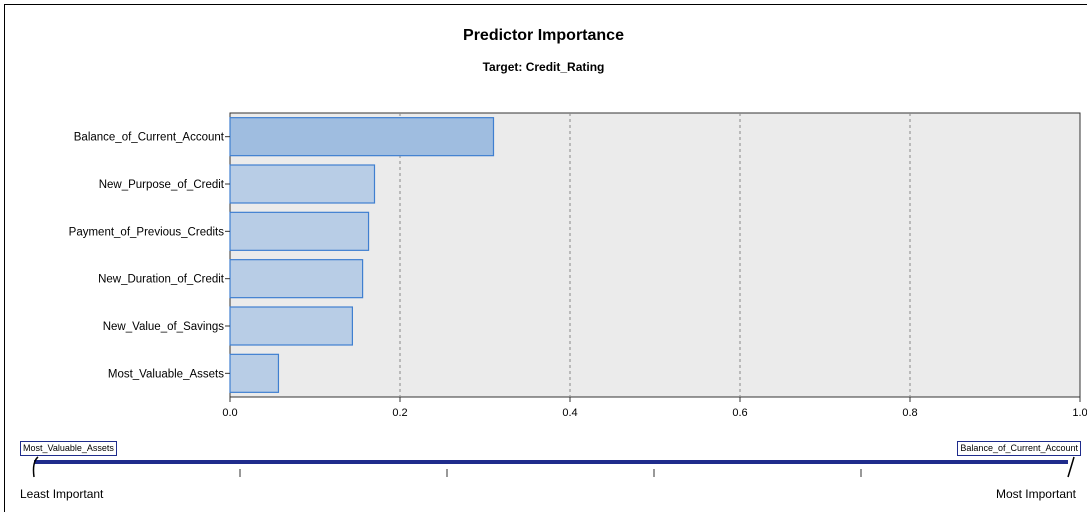  Describe the element at coordinates (68, 448) in the screenshot. I see `least-important-tag: Most_Valuable_Assets` at that location.